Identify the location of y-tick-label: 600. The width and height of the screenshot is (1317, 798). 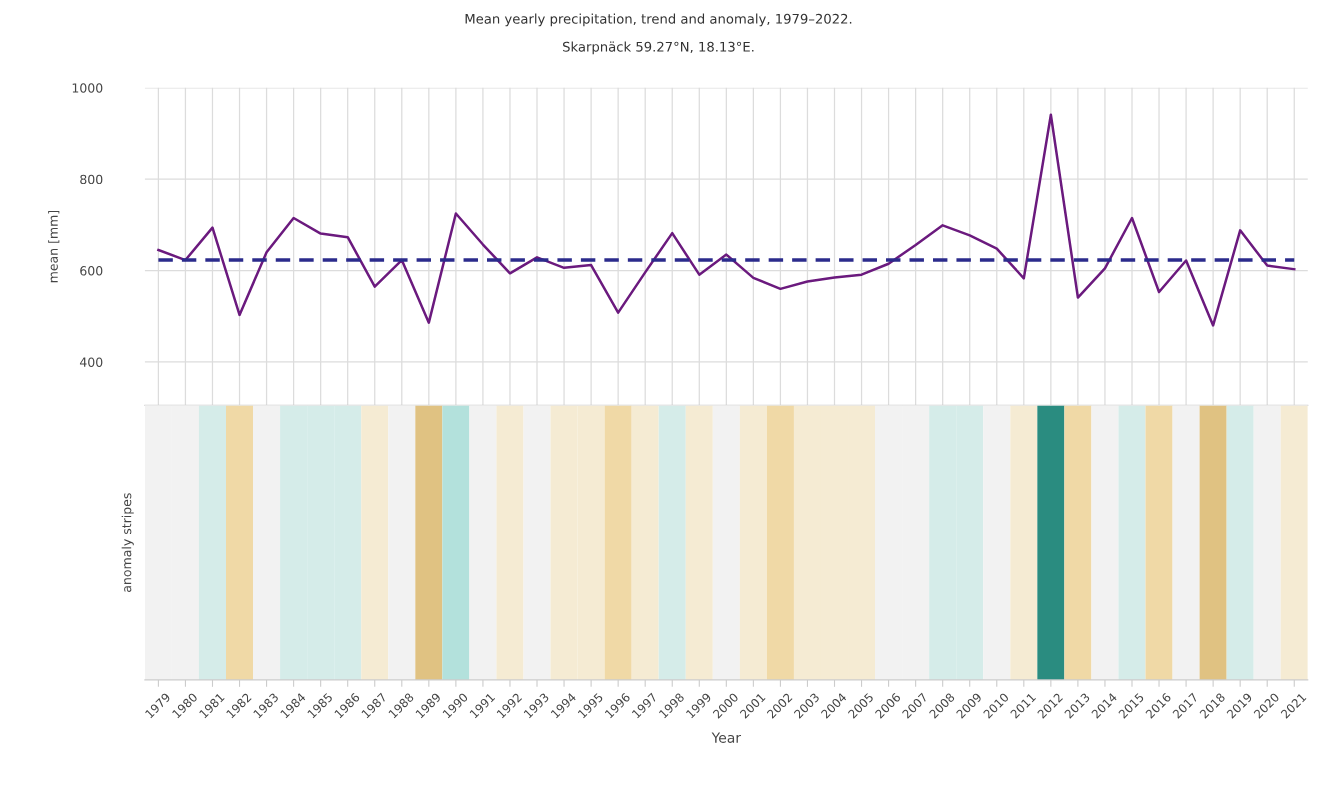
(91, 271).